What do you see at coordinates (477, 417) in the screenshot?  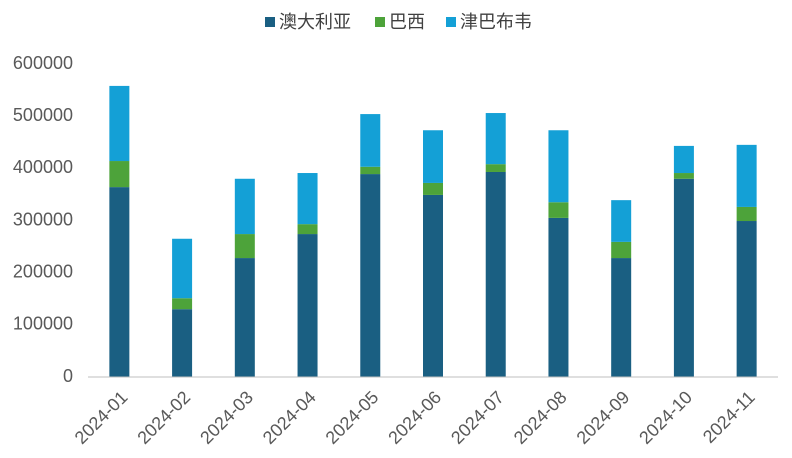 I see `x-tick-label: 2024-07` at bounding box center [477, 417].